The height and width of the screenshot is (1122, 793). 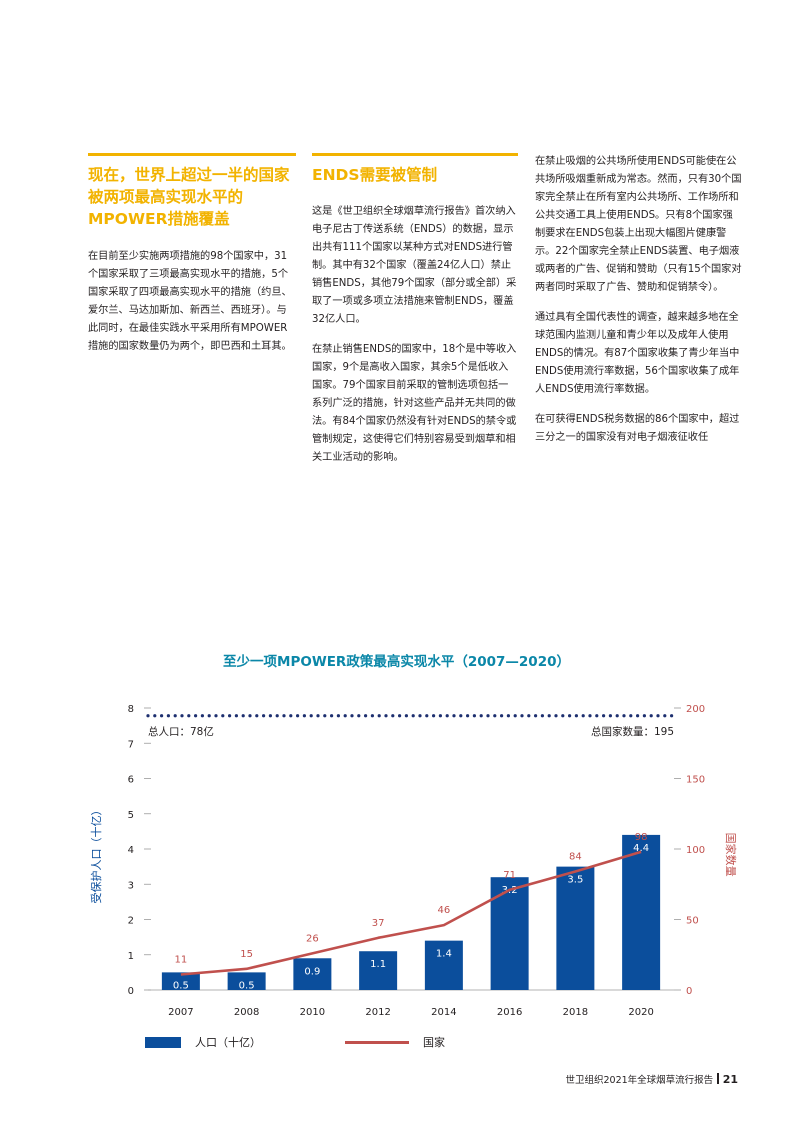 I want to click on x-tick-label: 2012, so click(x=377, y=1012).